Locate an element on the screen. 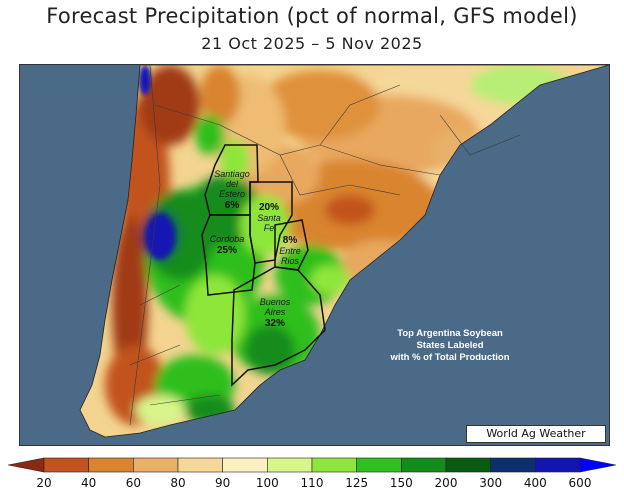 This screenshot has width=624, height=496. state-name-line: Aires is located at coordinates (275, 312).